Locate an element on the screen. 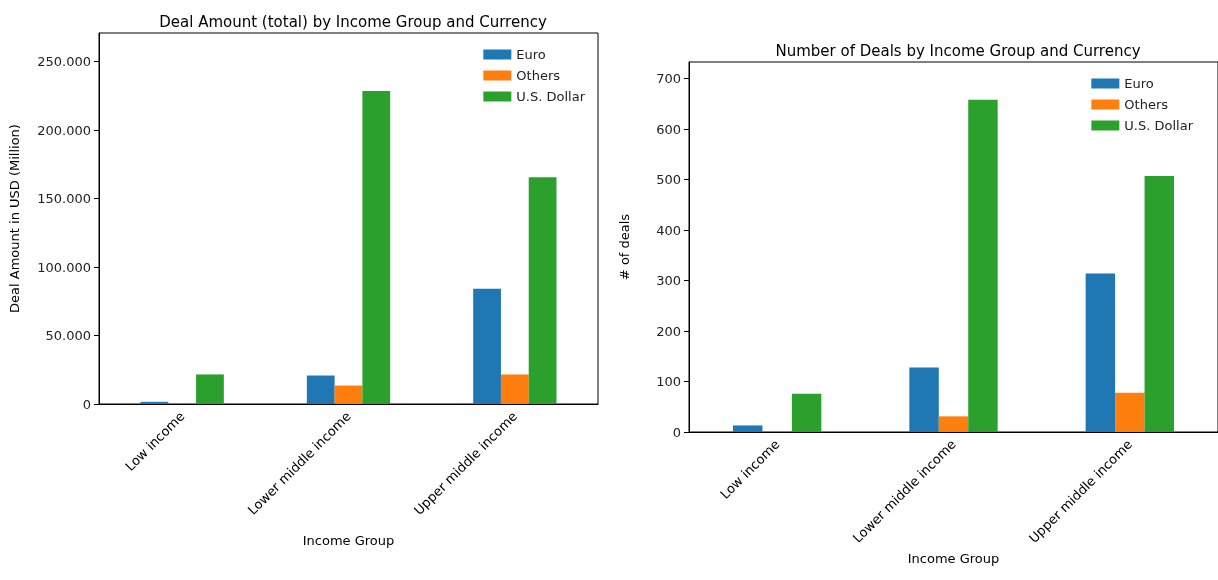  chart-title: Number of Deals by Income Group and Currency is located at coordinates (958, 50).